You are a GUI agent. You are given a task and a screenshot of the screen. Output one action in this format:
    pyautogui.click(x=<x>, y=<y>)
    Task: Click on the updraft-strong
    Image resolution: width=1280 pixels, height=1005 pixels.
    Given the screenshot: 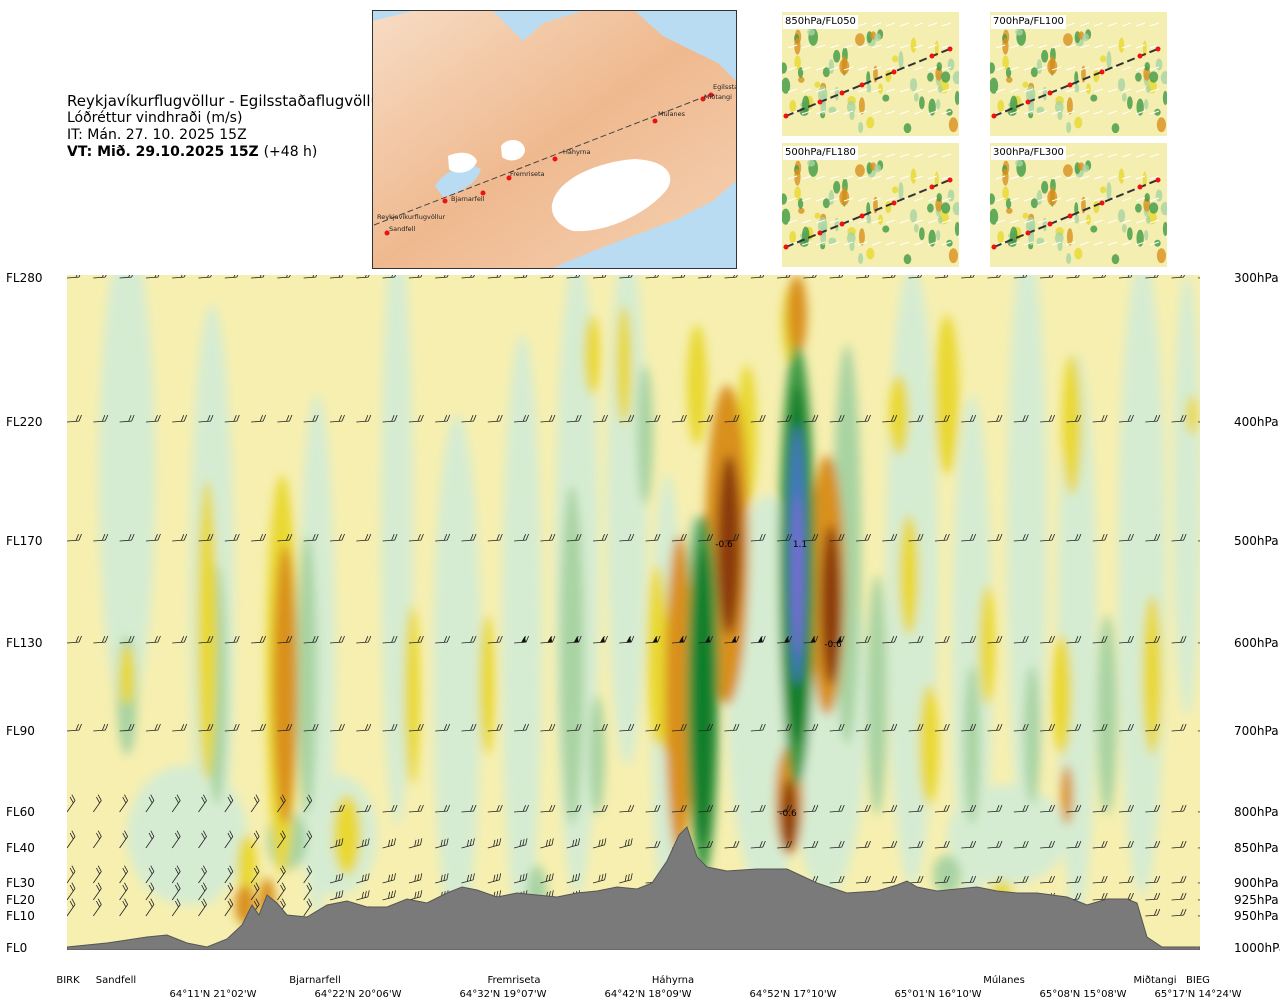 What is the action you would take?
    pyautogui.click(x=703, y=695)
    